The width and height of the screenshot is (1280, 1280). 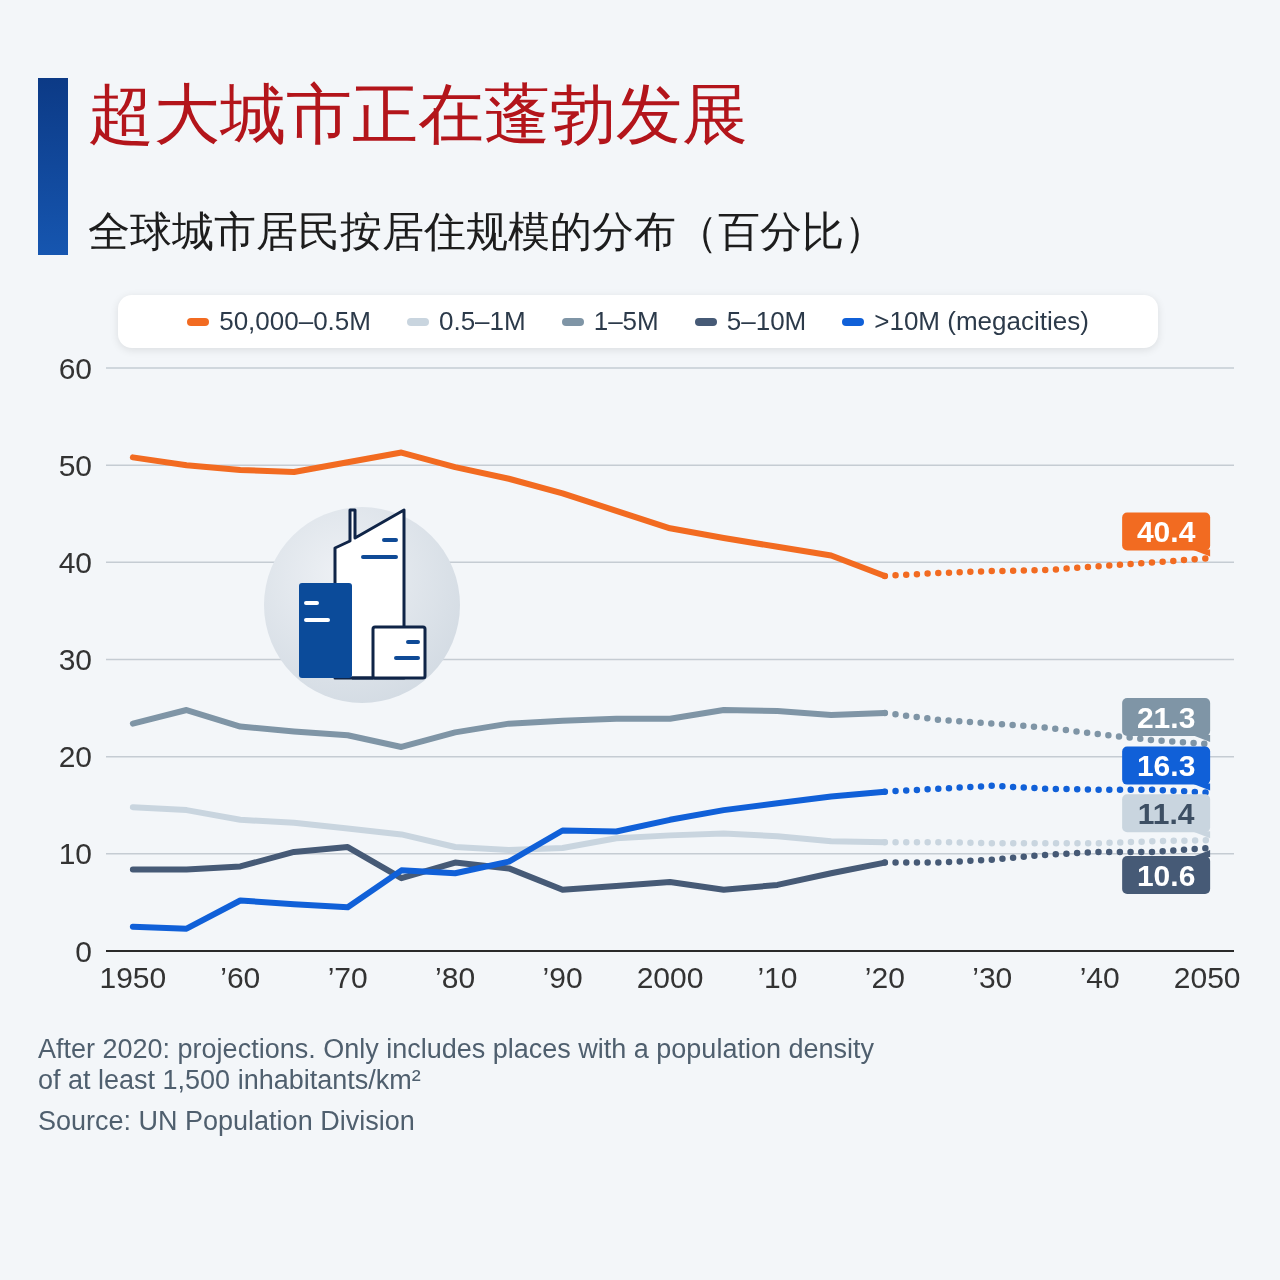 I want to click on y-tick-label: 0, so click(x=83, y=951).